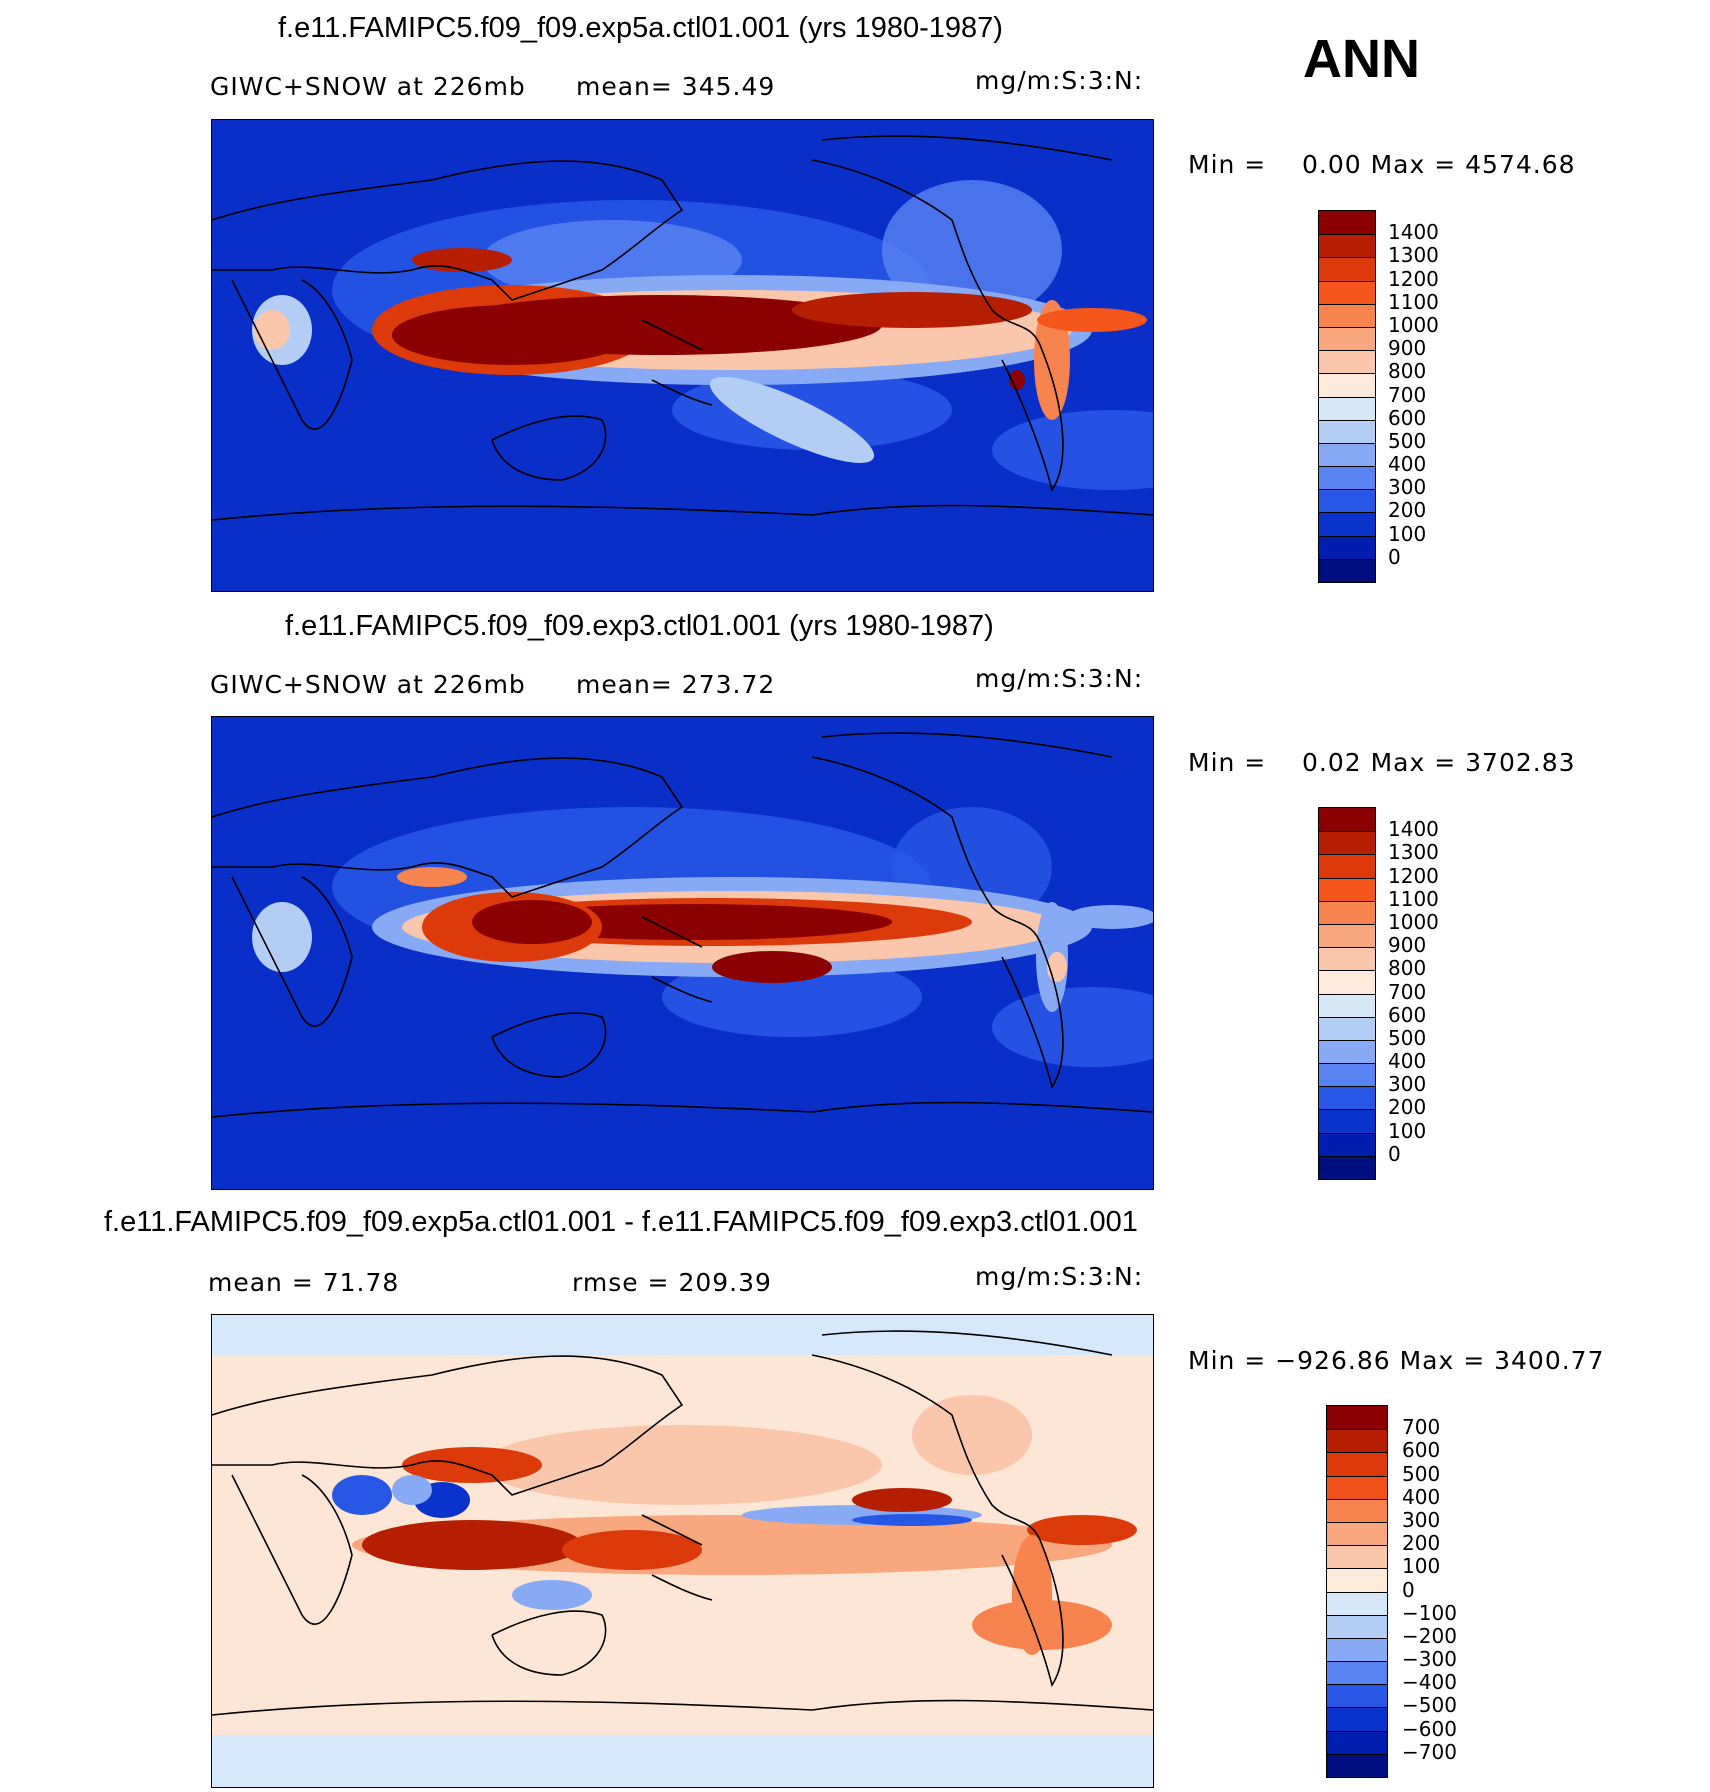 The width and height of the screenshot is (1710, 1792). What do you see at coordinates (672, 1282) in the screenshot?
I see `panel3-rmse: rmse = 209.39` at bounding box center [672, 1282].